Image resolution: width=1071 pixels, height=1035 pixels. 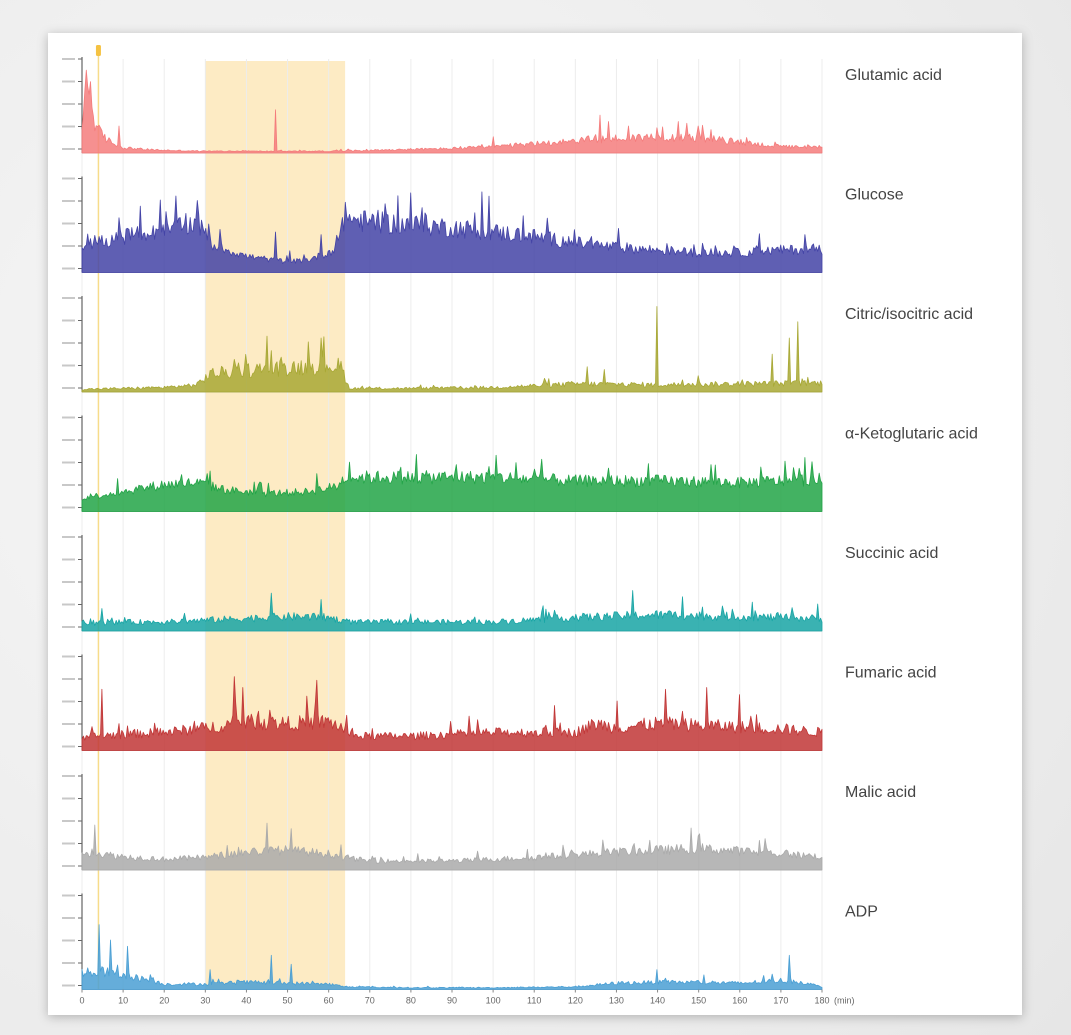 I want to click on series-label-glutamic-acid: Glutamic acid, so click(x=893, y=75).